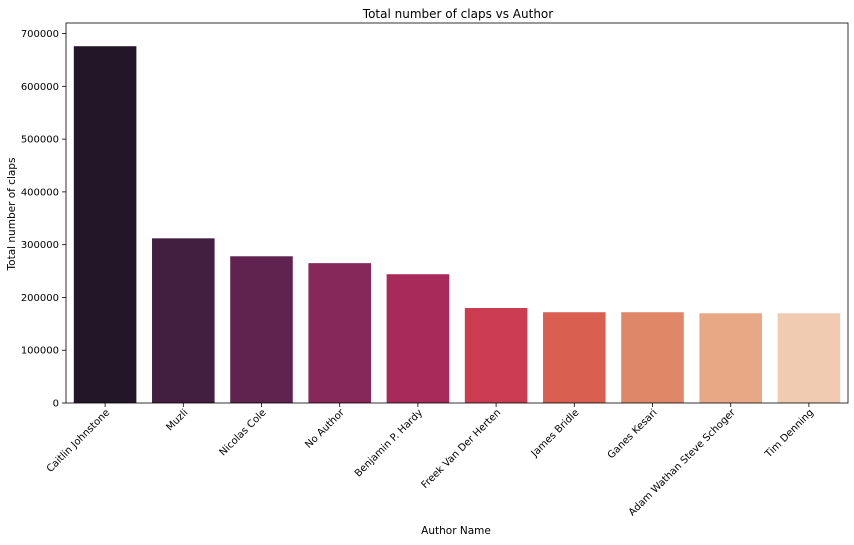 The height and width of the screenshot is (545, 854). I want to click on x-tick-label: Nicolas Cole, so click(243, 432).